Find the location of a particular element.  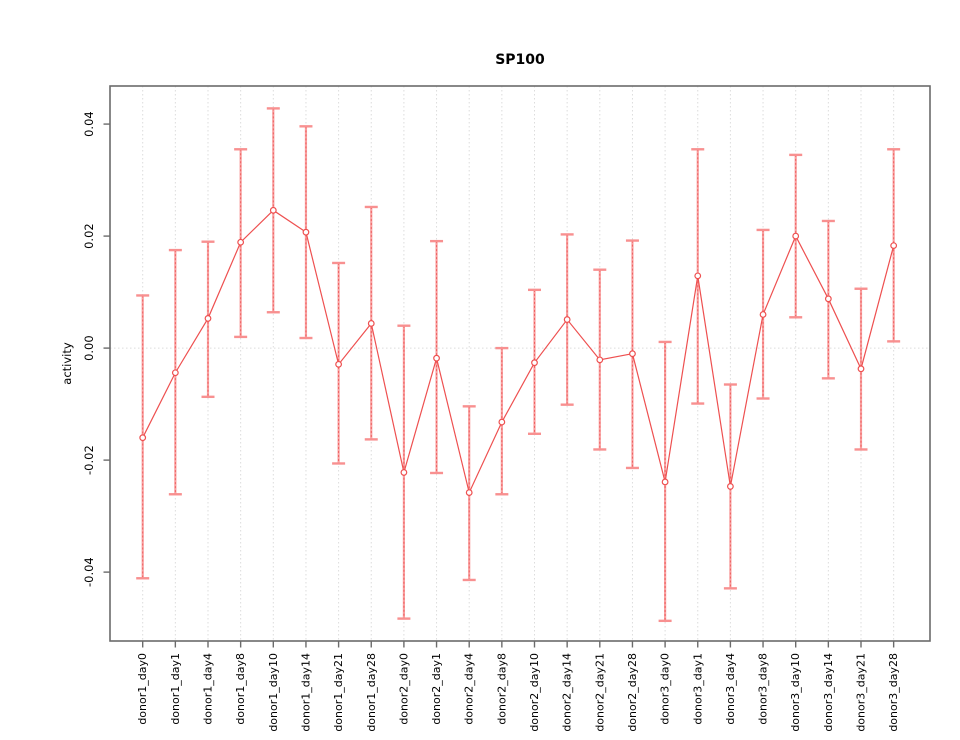

x-tick-label: donor1_day4 is located at coordinates (208, 689).